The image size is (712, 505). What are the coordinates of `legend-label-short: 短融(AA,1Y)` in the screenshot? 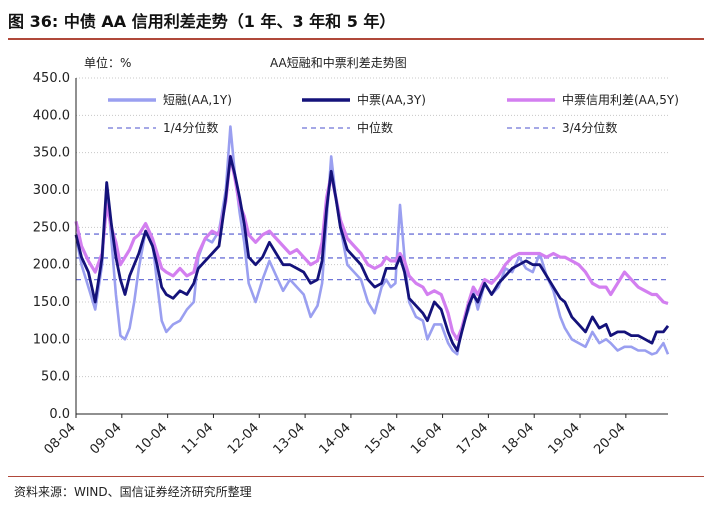 It's located at (197, 100).